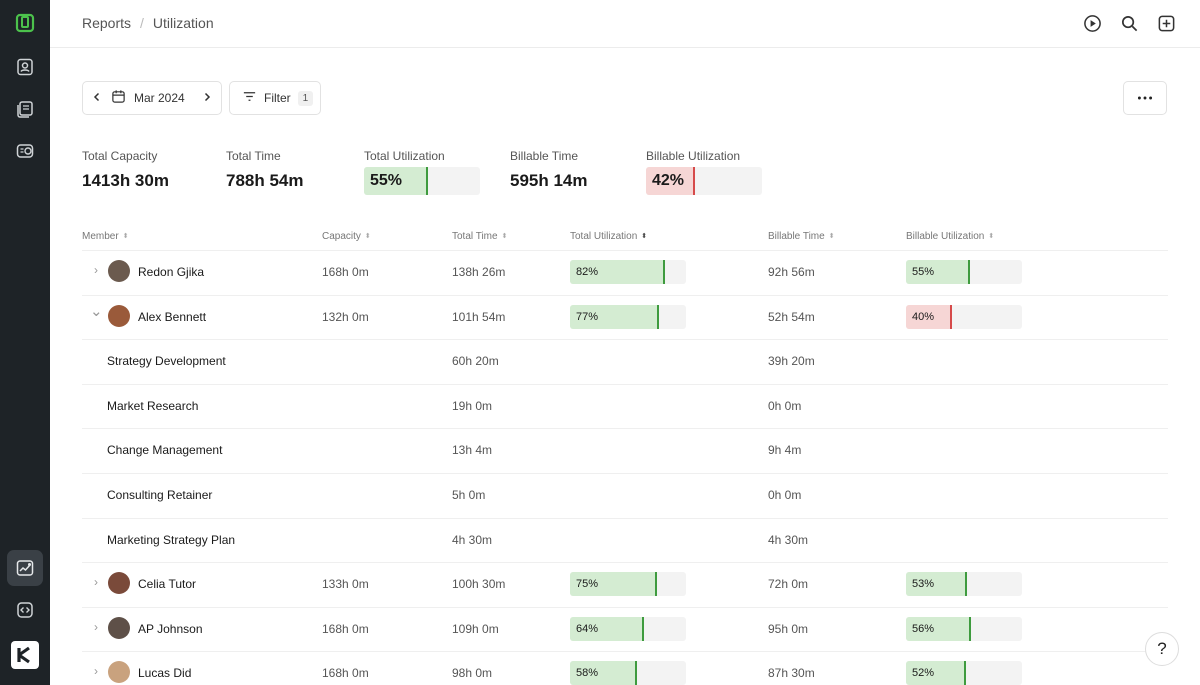 This screenshot has width=1200, height=685. What do you see at coordinates (25, 23) in the screenshot?
I see `app-logo-icon` at bounding box center [25, 23].